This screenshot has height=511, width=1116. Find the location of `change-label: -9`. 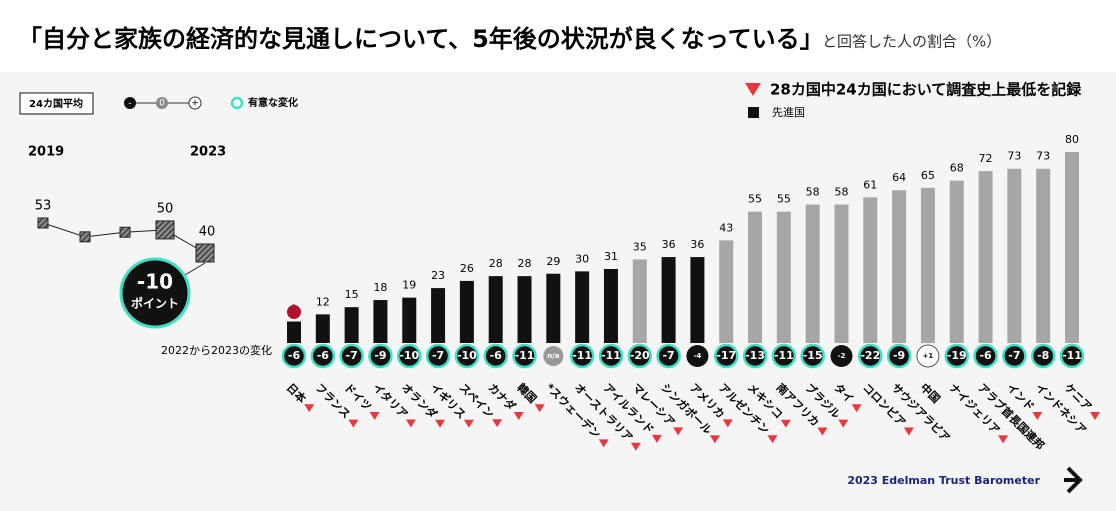

change-label: -9 is located at coordinates (380, 355).